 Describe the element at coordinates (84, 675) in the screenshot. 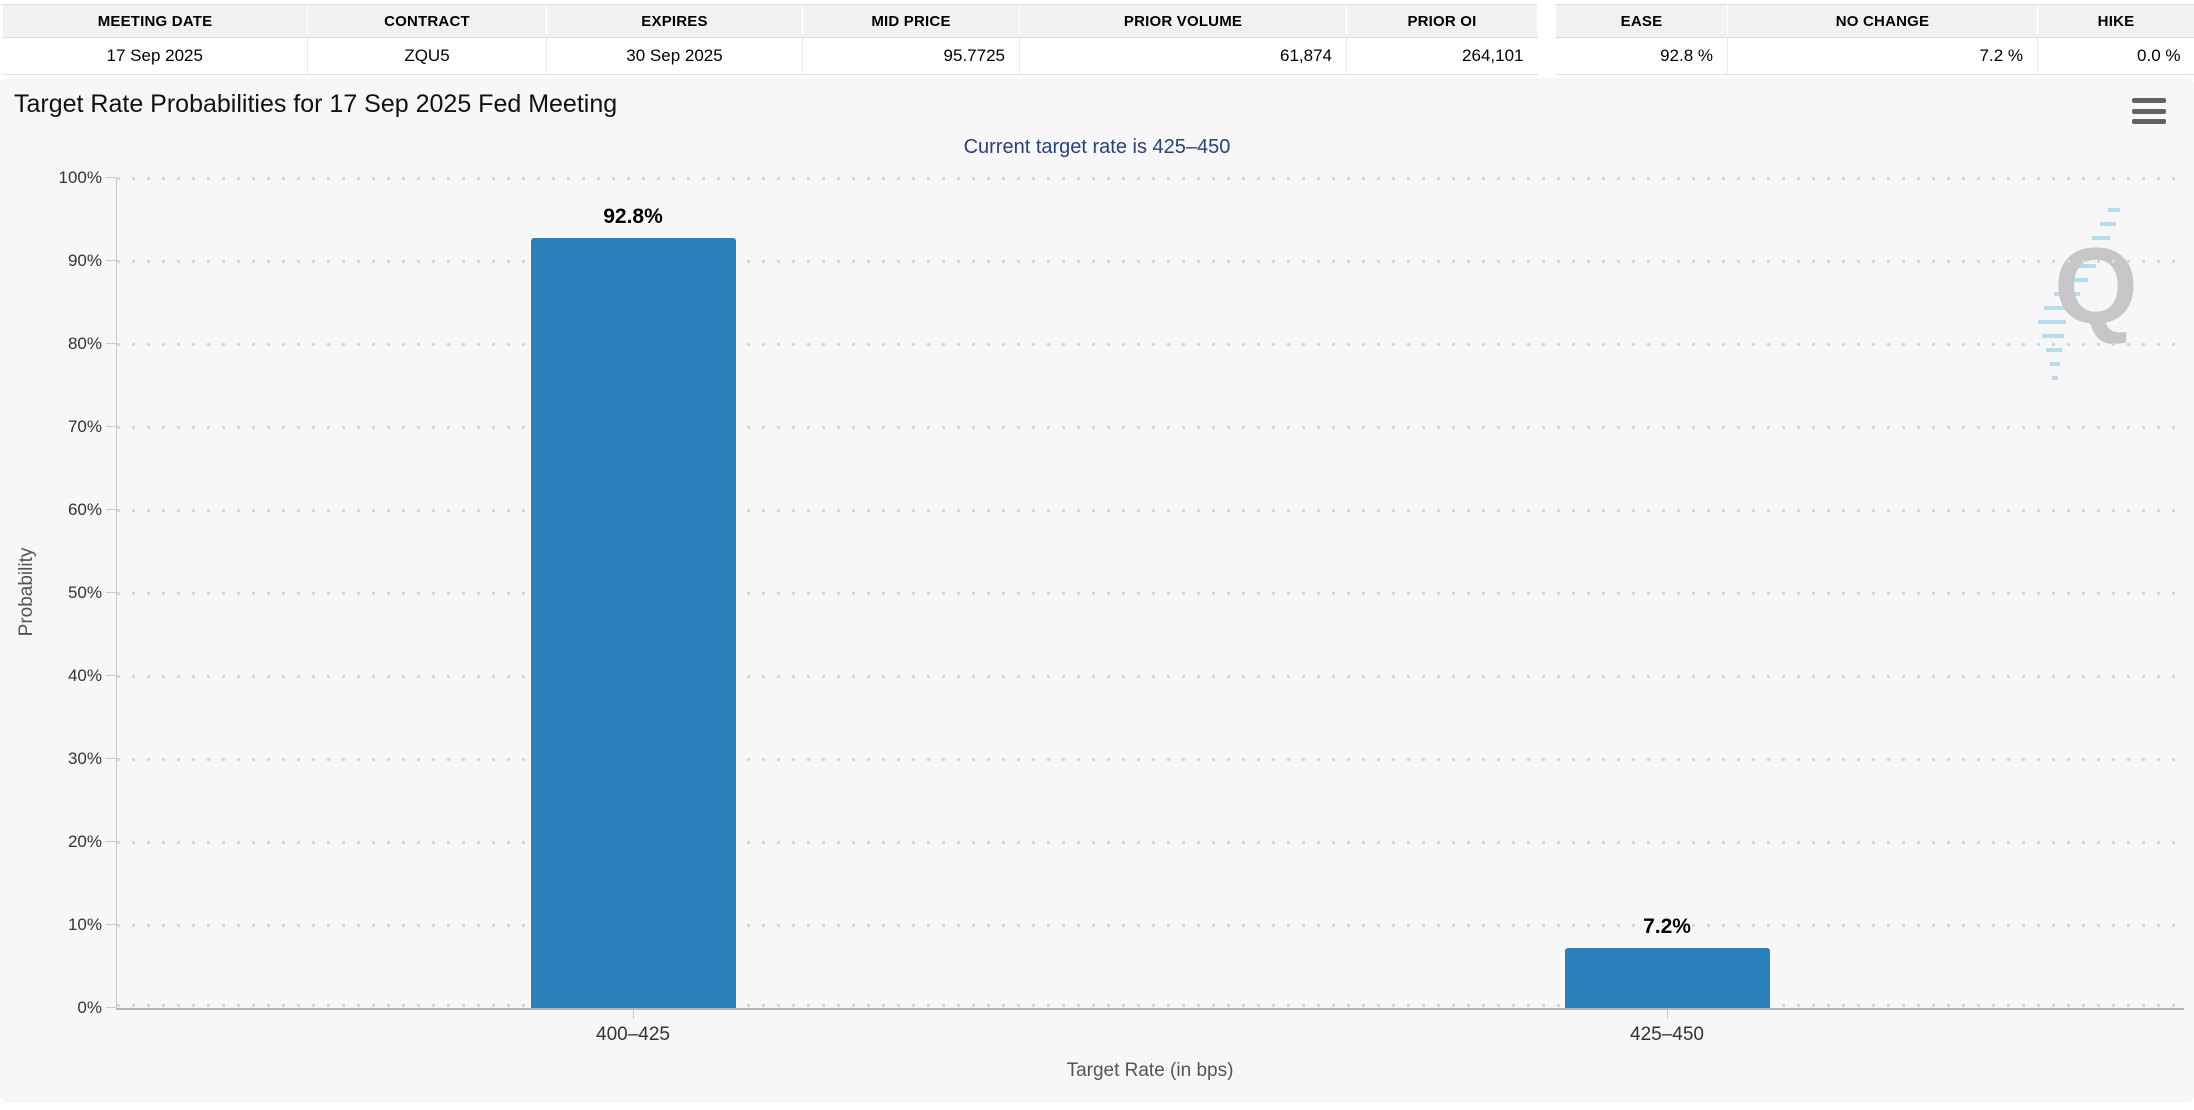

I see `y-axis-tick-label: 40%` at that location.